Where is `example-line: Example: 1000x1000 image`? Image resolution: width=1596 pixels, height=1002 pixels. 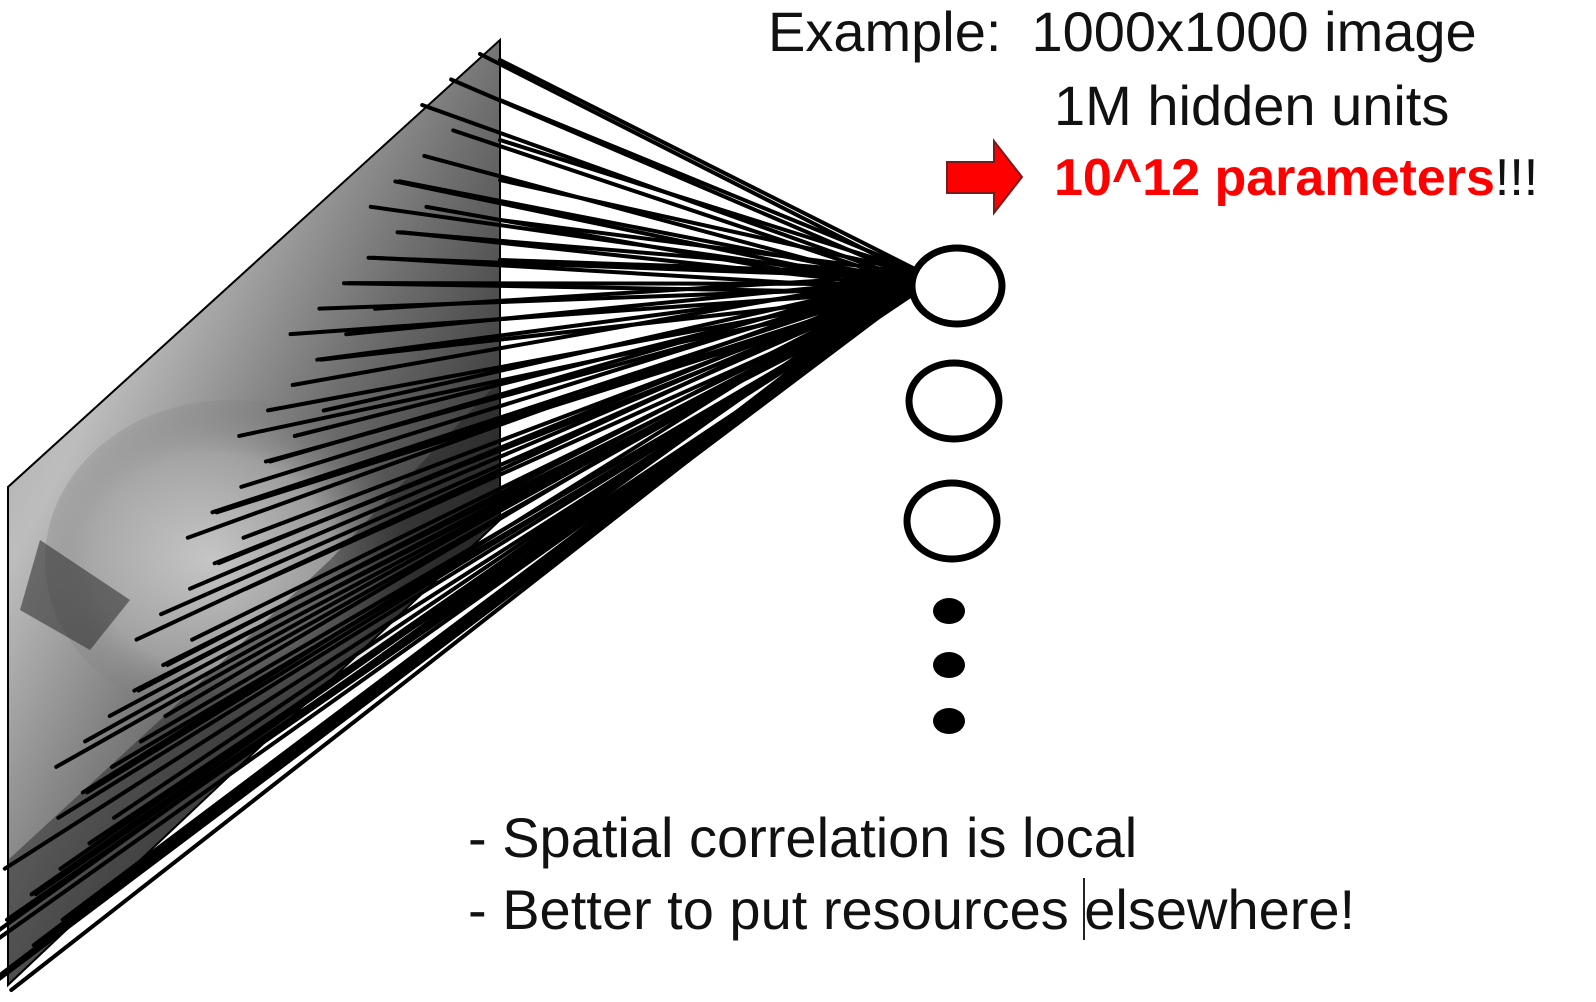 example-line: Example: 1000x1000 image is located at coordinates (1122, 32).